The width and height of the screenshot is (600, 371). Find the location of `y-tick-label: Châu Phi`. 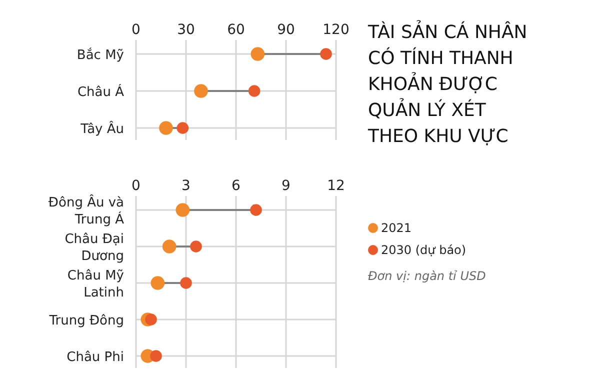

y-tick-label: Châu Phi is located at coordinates (95, 357).